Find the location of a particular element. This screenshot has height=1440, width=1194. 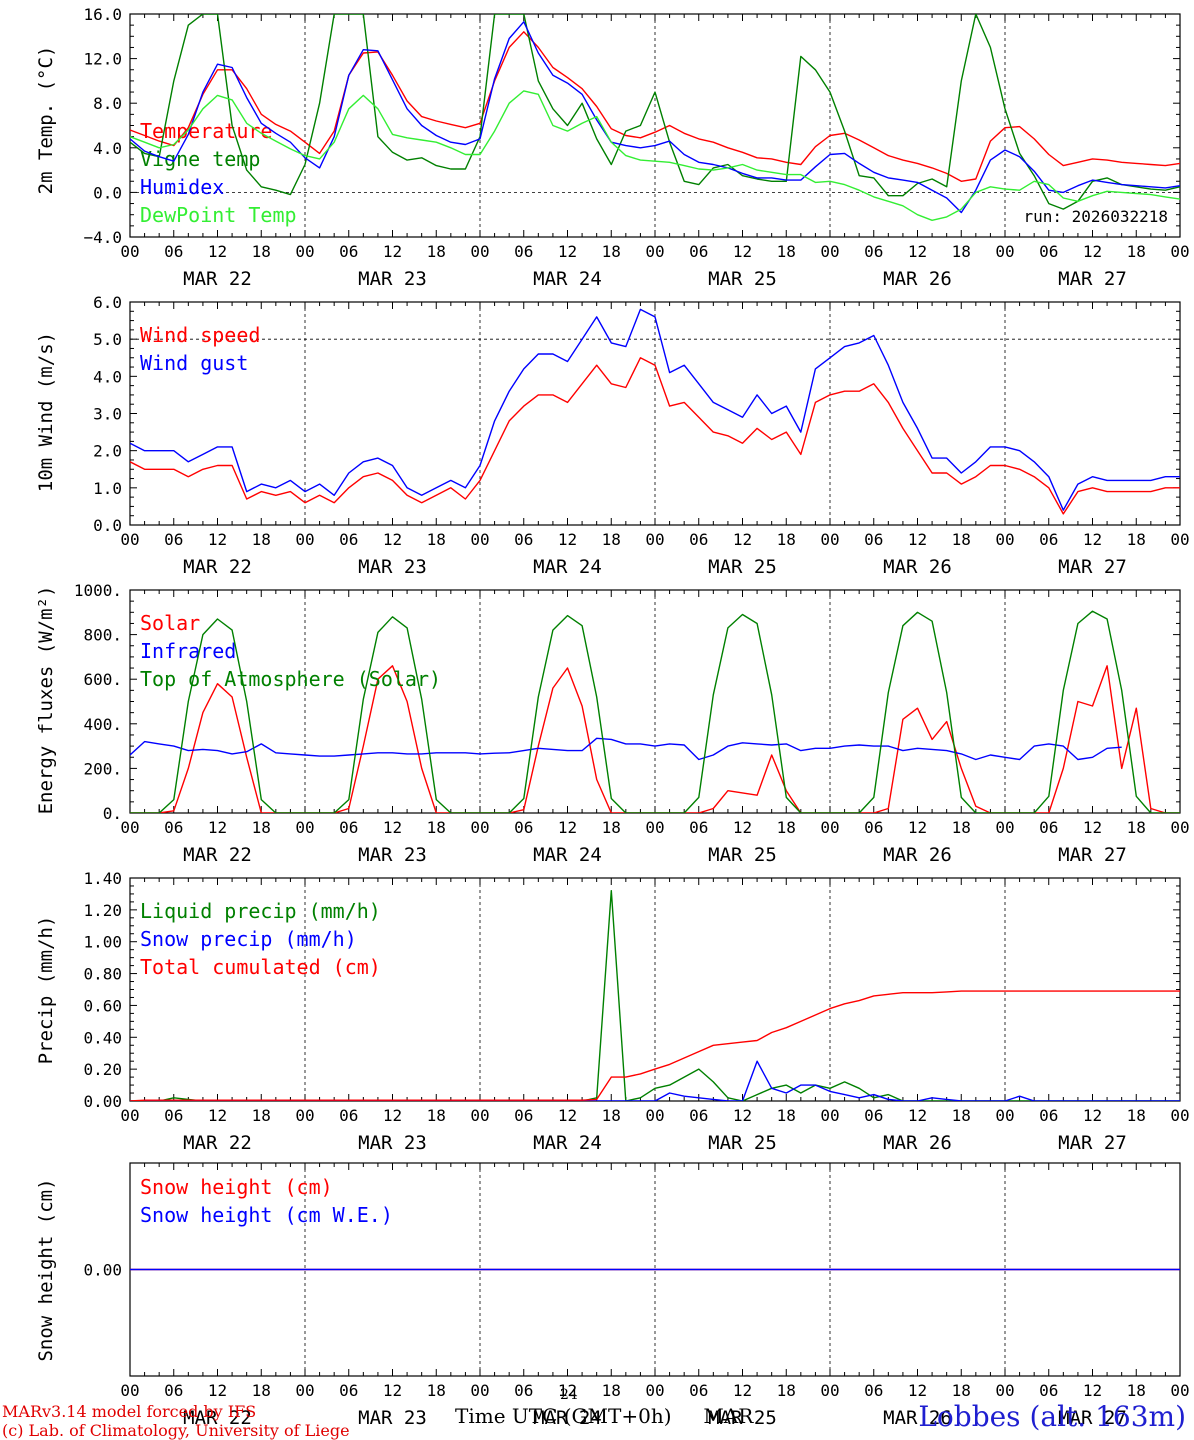

y-tick-label: 1.0 is located at coordinates (107, 488).